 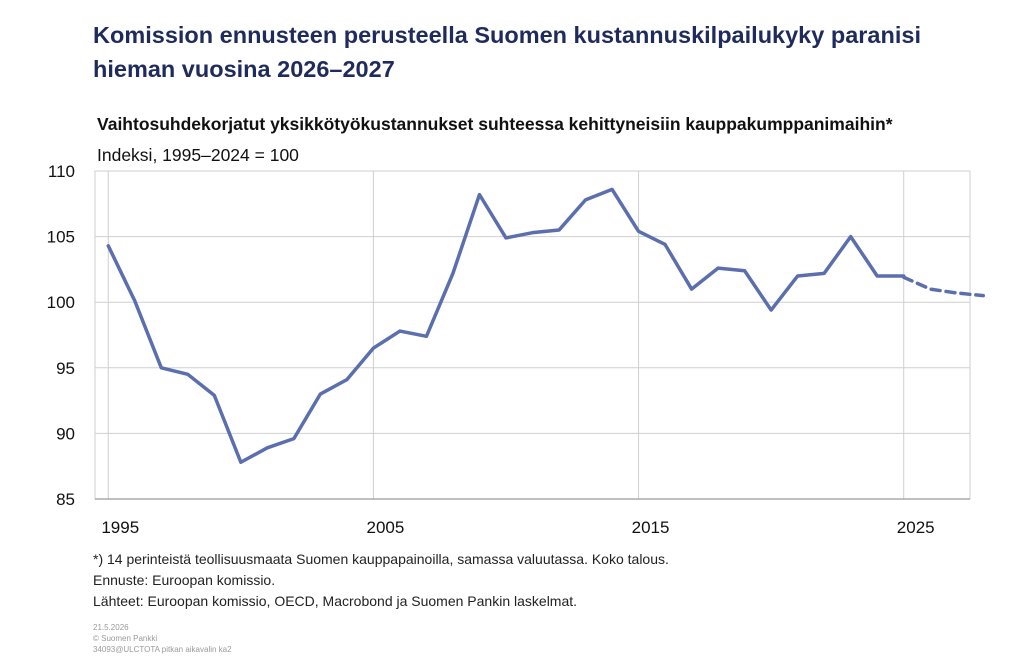 What do you see at coordinates (65, 499) in the screenshot?
I see `y-tick-label: 85` at bounding box center [65, 499].